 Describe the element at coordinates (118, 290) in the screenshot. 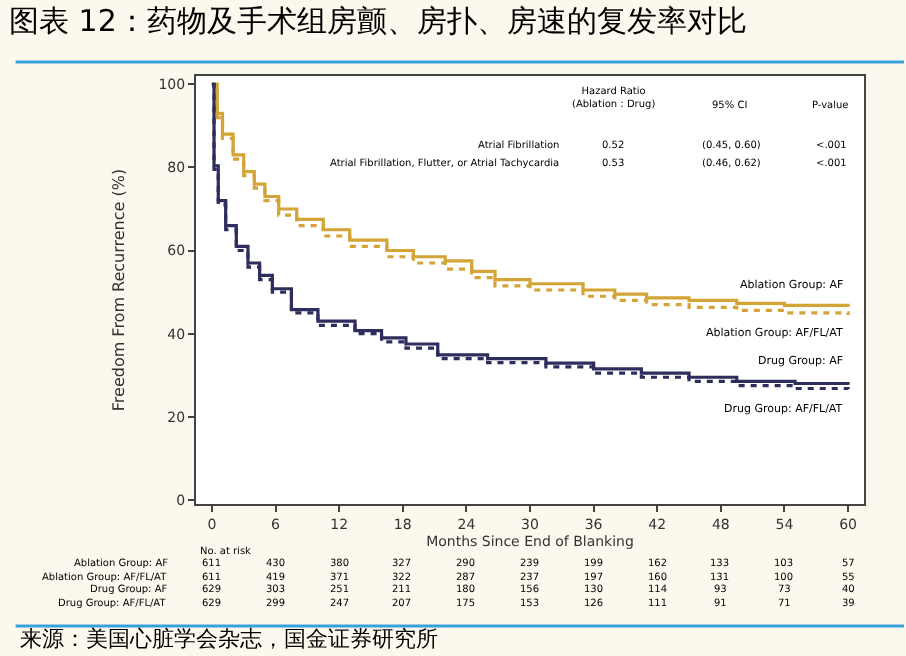

I see `y-axis-title: Freedom From Recurrence (%)` at that location.